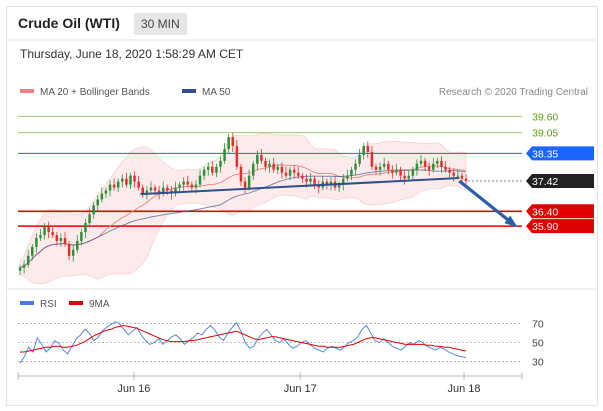  What do you see at coordinates (243, 342) in the screenshot?
I see `rsi-line` at bounding box center [243, 342].